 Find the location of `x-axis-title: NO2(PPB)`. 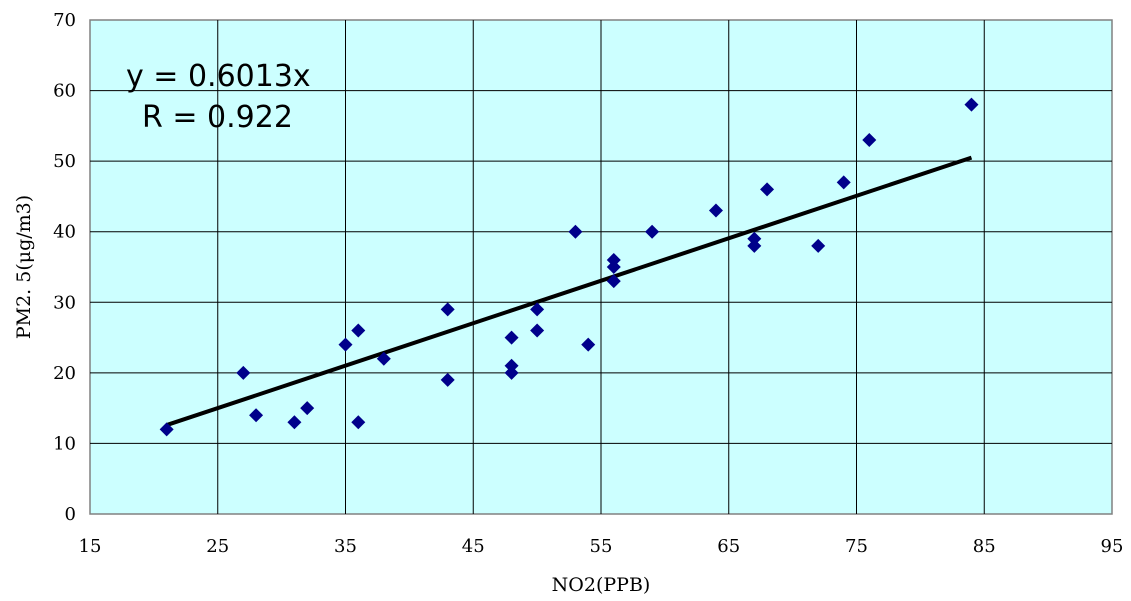

x-axis-title: NO2(PPB) is located at coordinates (601, 585).